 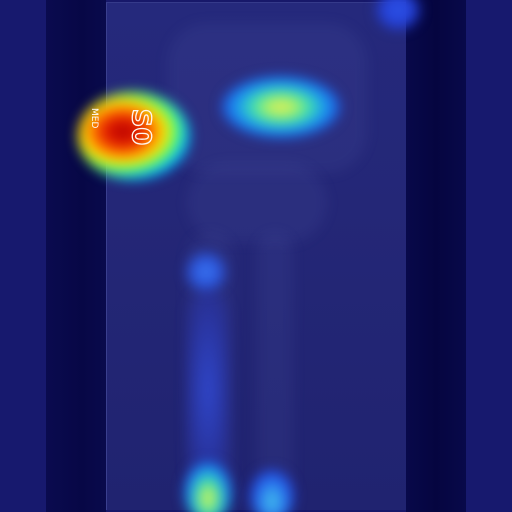 What do you see at coordinates (76, 256) in the screenshot?
I see `left-dark-band` at bounding box center [76, 256].